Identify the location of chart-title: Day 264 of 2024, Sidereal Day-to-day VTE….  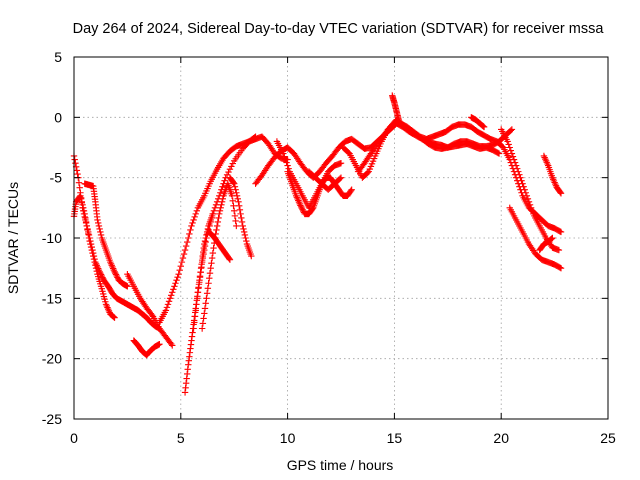
(339, 29).